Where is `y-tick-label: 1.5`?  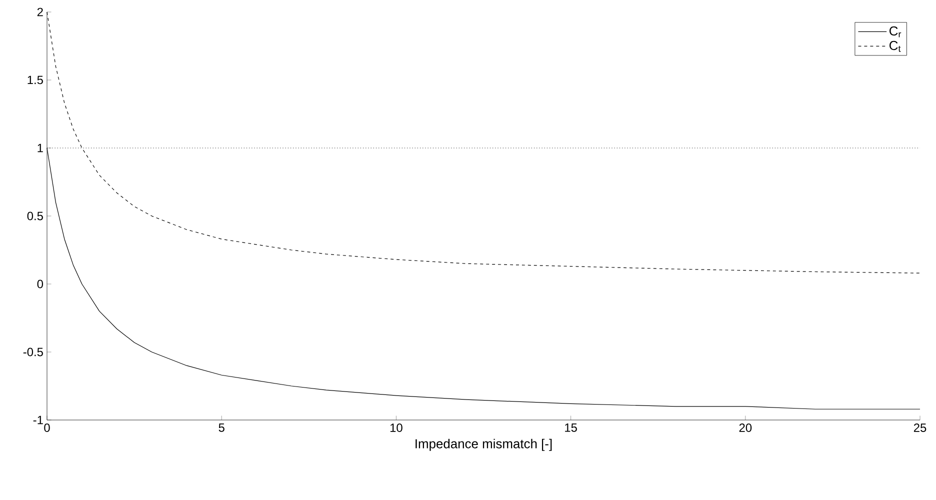 y-tick-label: 1.5 is located at coordinates (35, 80).